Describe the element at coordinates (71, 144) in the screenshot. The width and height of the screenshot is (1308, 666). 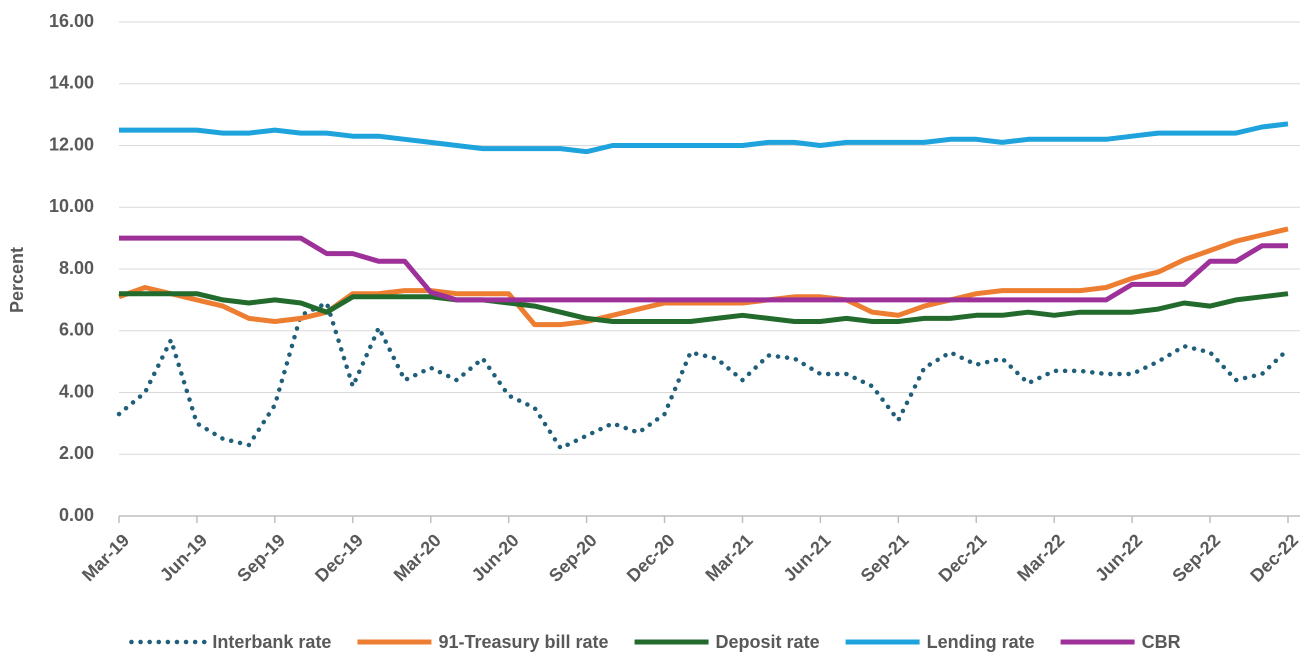
I see `y-tick-label: 12.00` at that location.